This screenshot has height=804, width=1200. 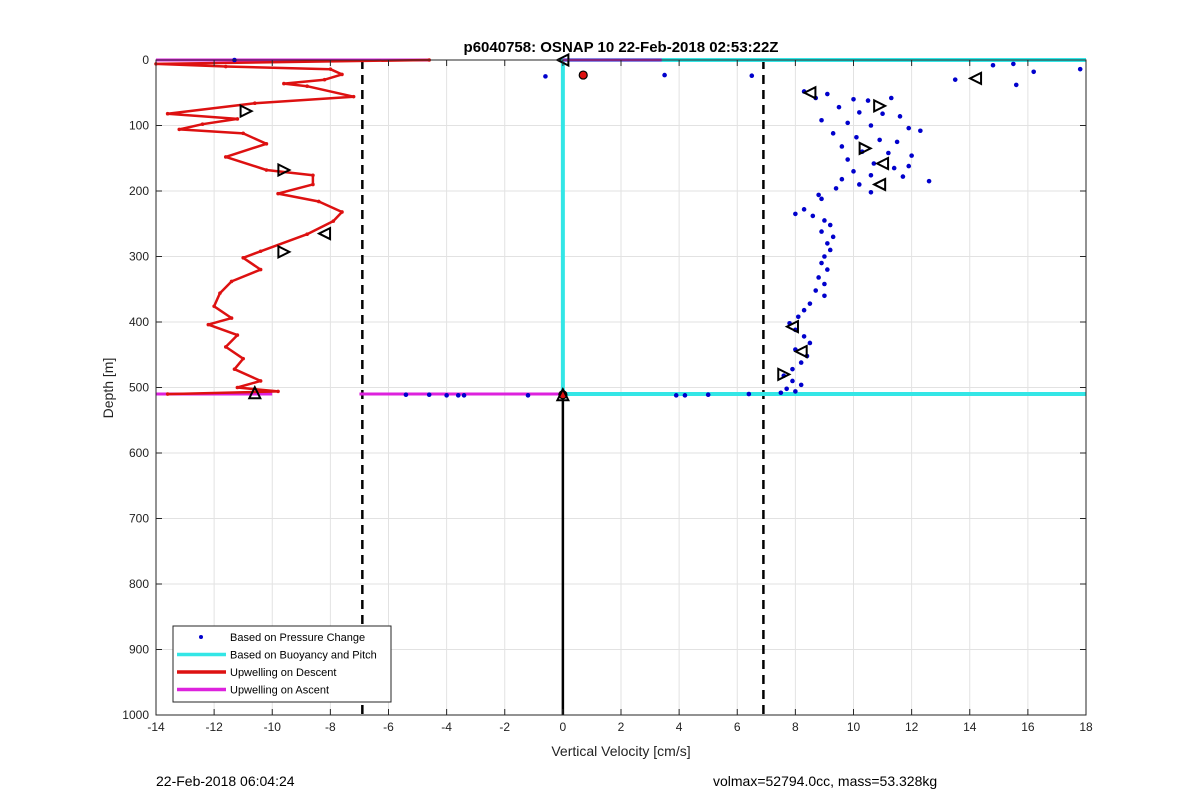 What do you see at coordinates (737, 727) in the screenshot?
I see `x-tick-label: 6` at bounding box center [737, 727].